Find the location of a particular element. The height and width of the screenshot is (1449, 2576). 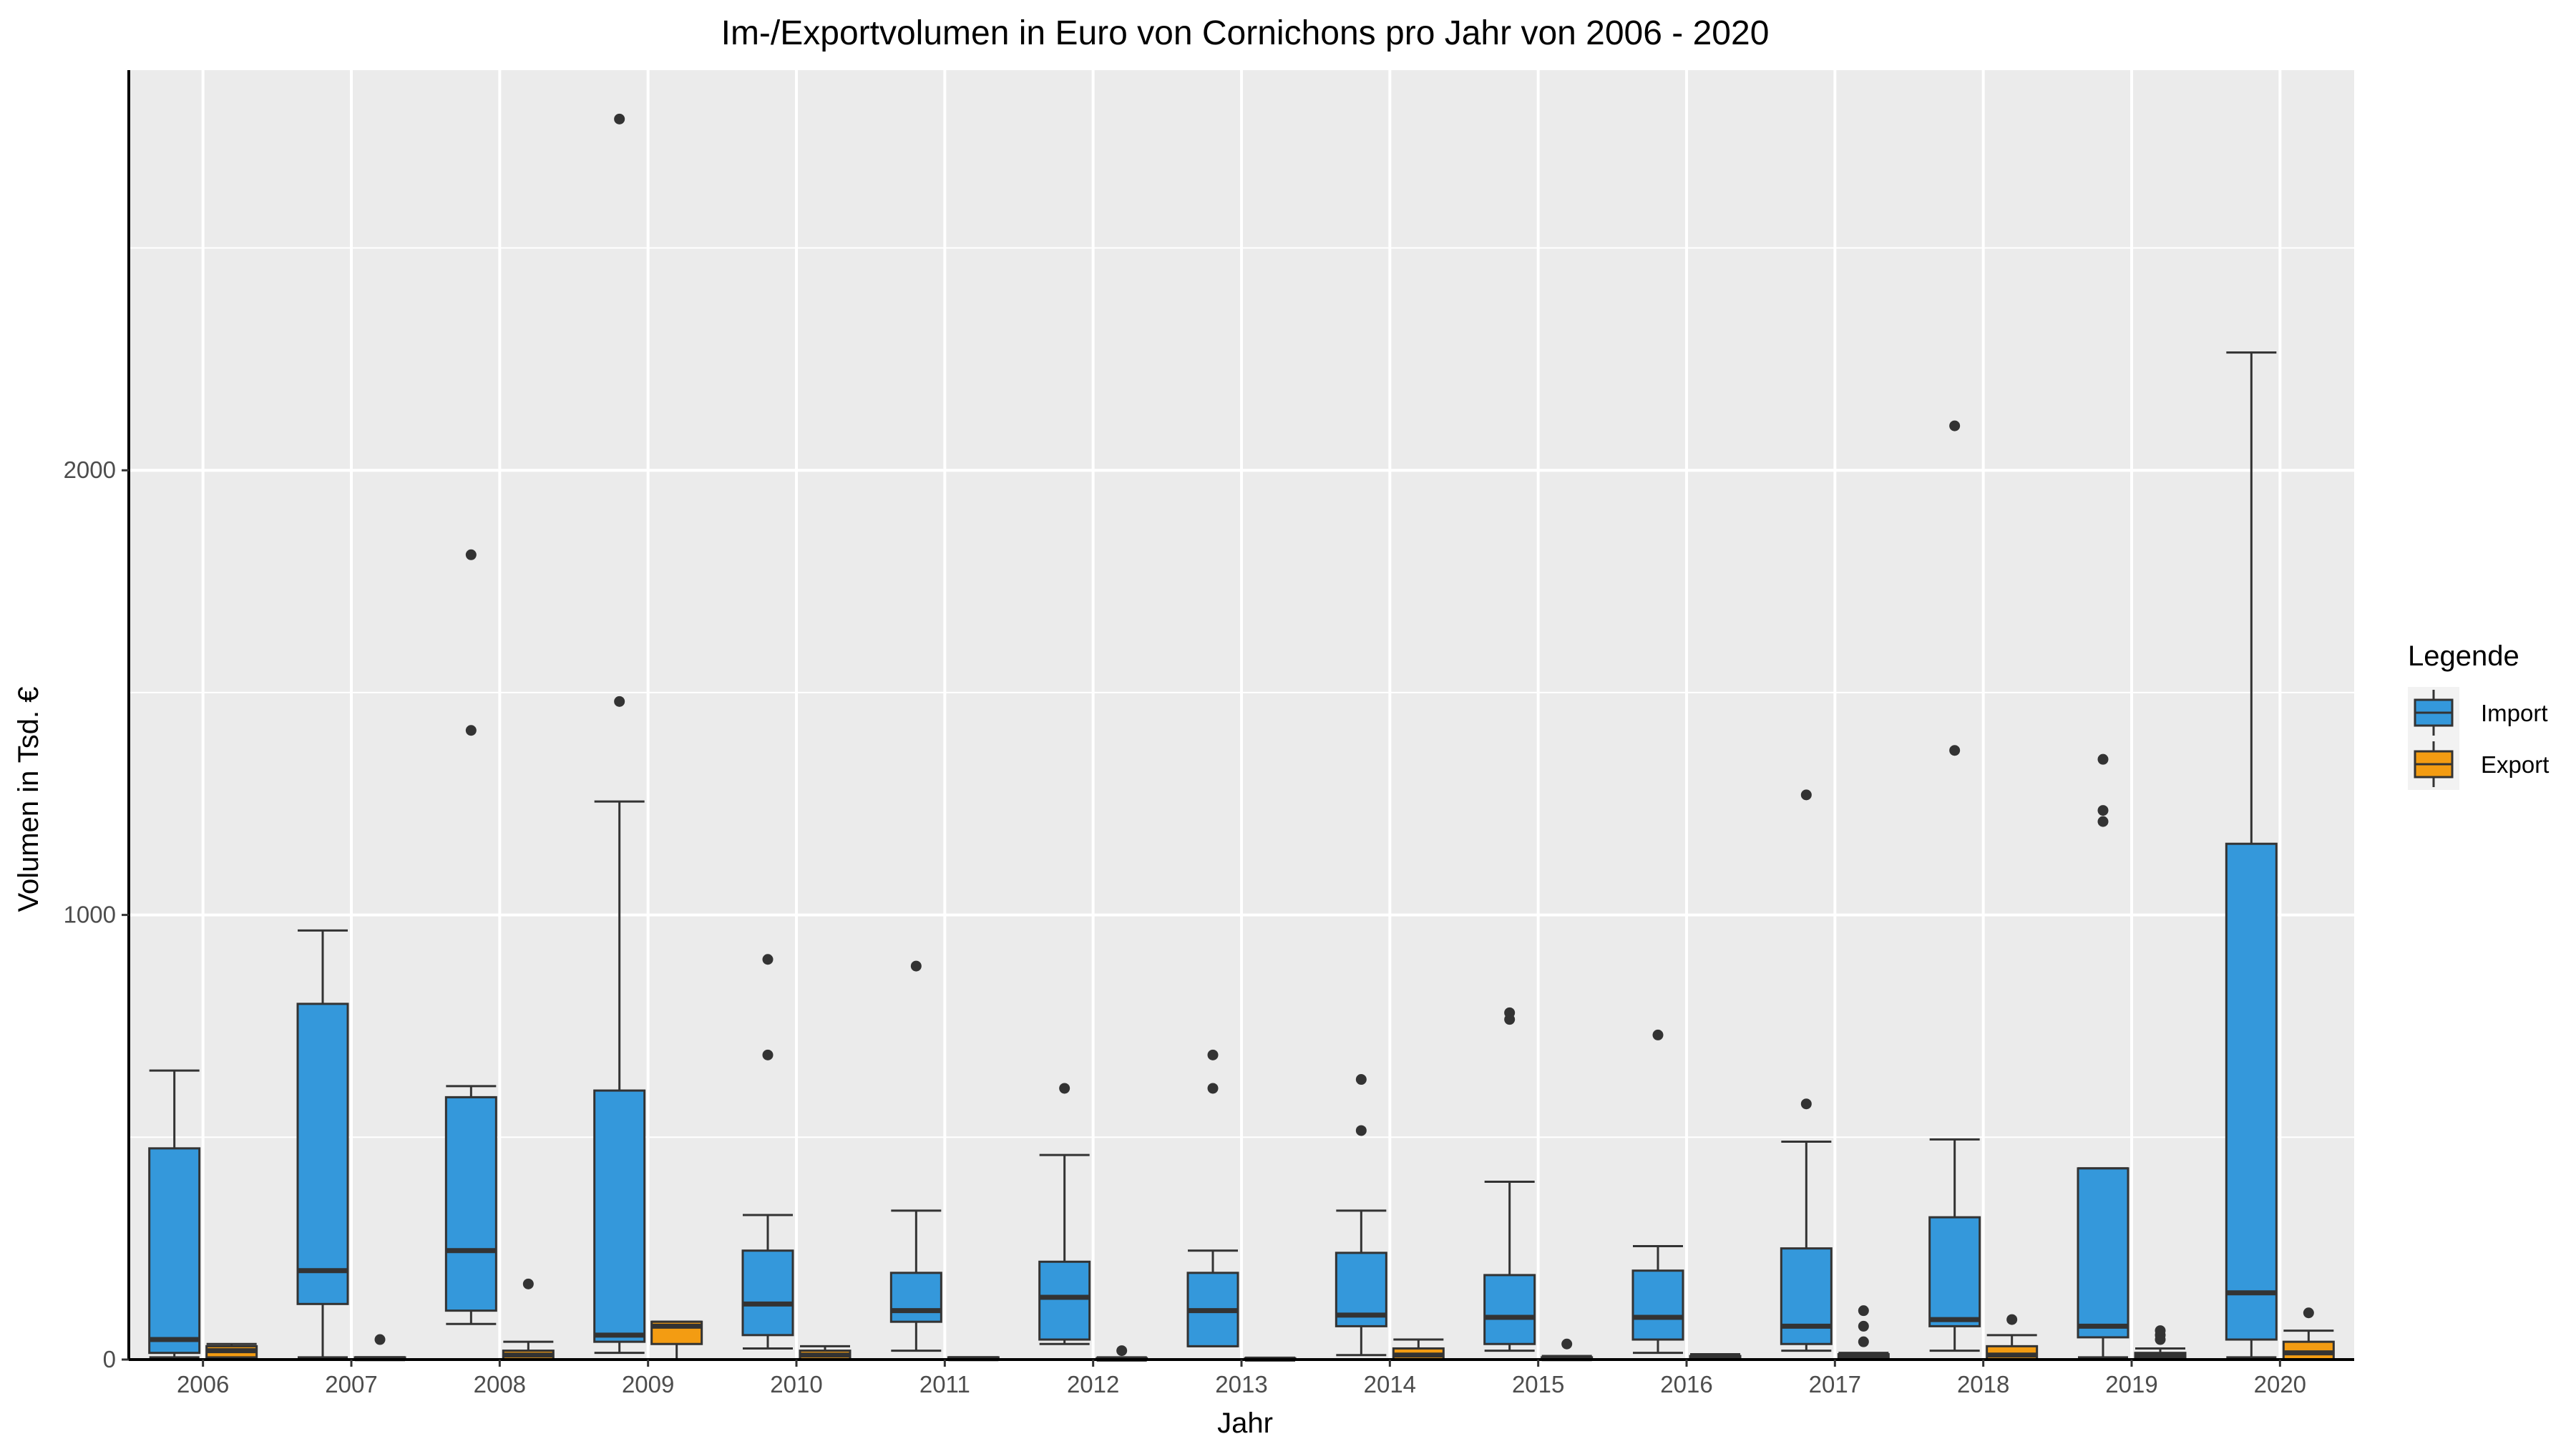

legend-label: Import is located at coordinates (2514, 713).